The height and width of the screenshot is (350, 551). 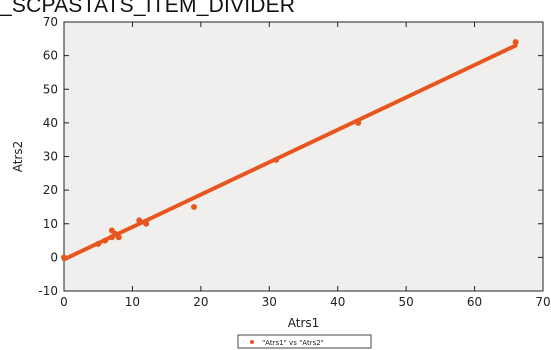 I want to click on y-tick-label: 30, so click(x=50, y=157).